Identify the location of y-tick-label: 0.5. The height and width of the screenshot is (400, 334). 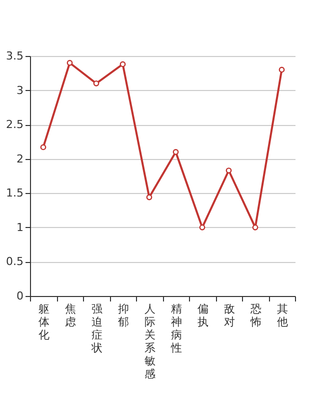
(15, 261).